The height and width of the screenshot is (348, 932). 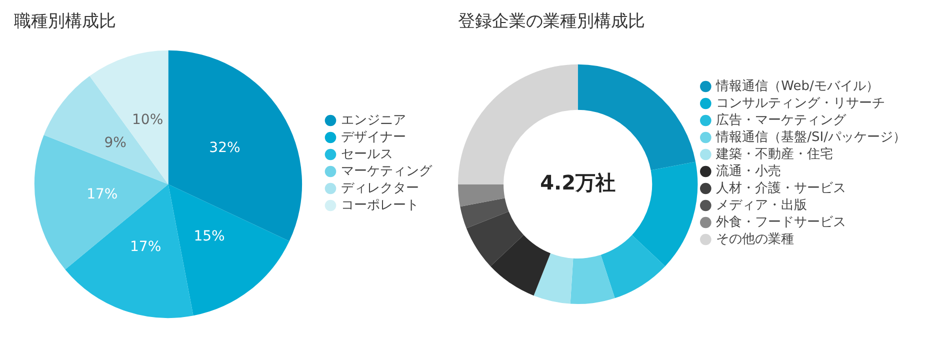 I want to click on legend-label: マーケティング, so click(x=387, y=171).